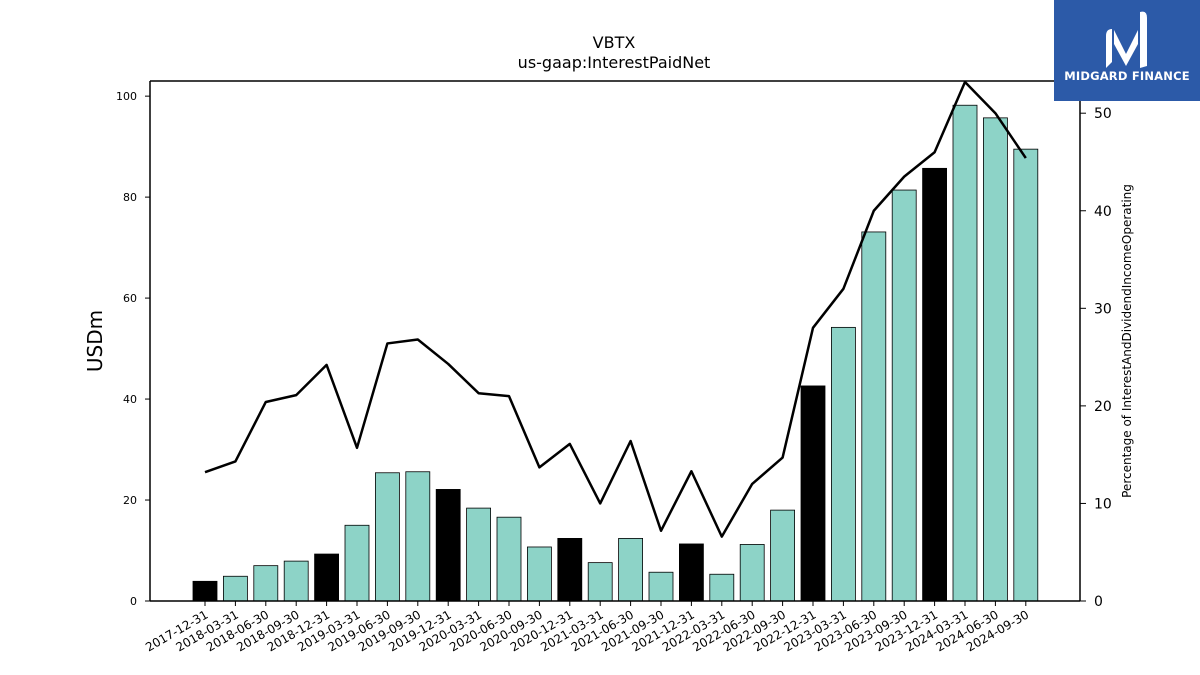 The width and height of the screenshot is (1200, 675). What do you see at coordinates (1098, 602) in the screenshot?
I see `y2-tick-label: 0` at bounding box center [1098, 602].